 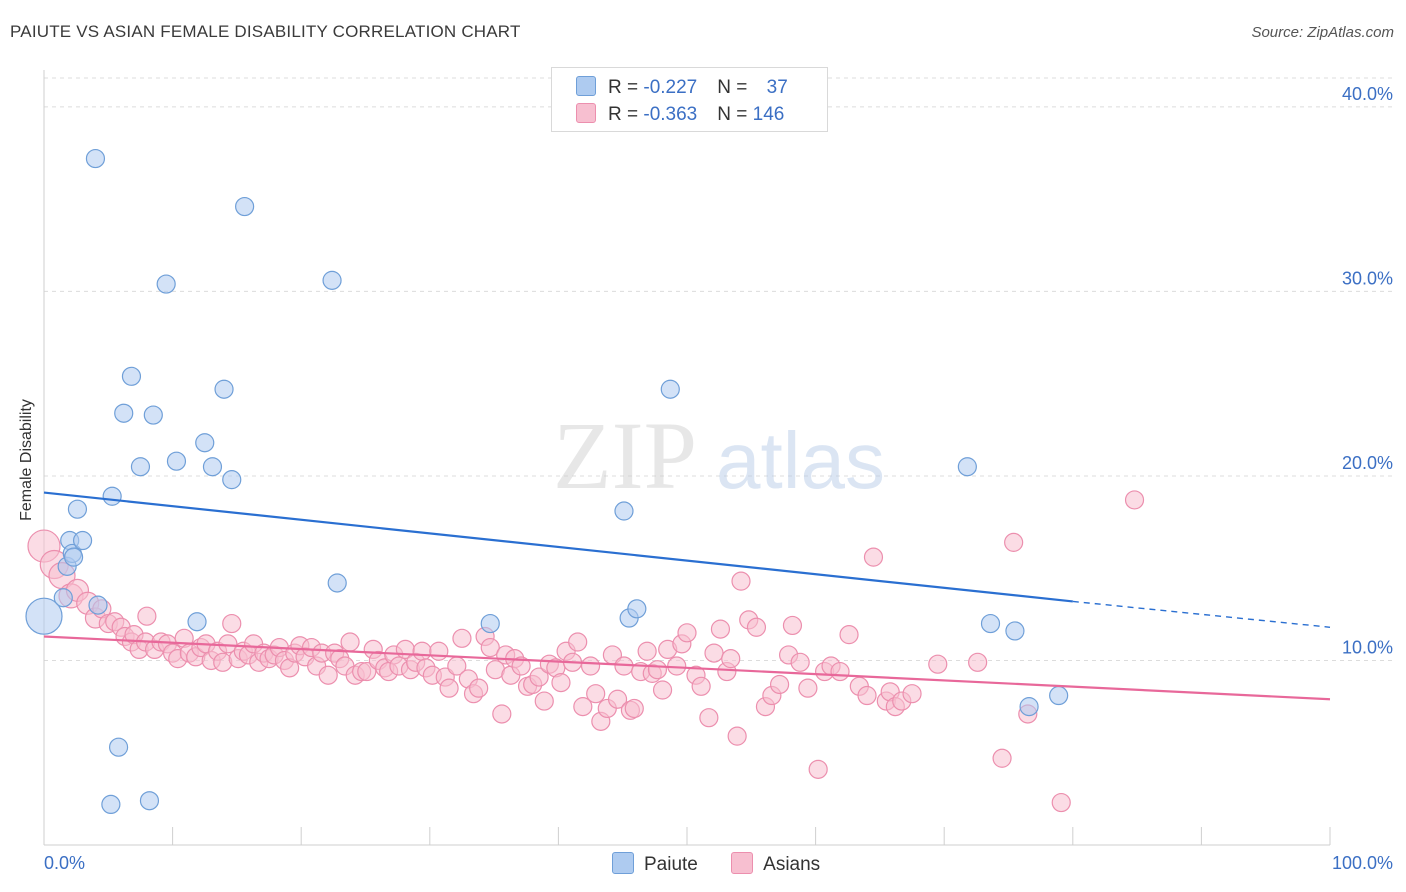 I want to click on y-tick-label: 30.0%, so click(x=1367, y=278).